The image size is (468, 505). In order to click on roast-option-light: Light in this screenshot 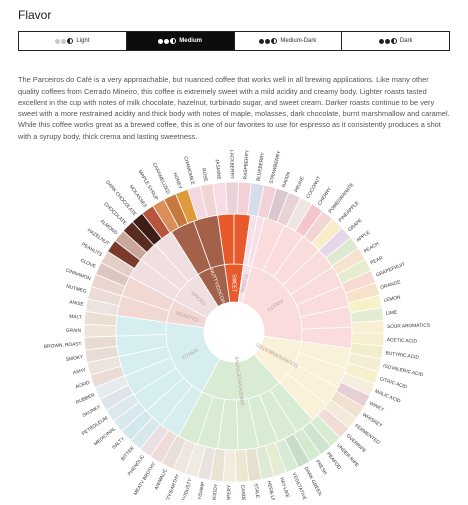, I will do `click(73, 41)`.